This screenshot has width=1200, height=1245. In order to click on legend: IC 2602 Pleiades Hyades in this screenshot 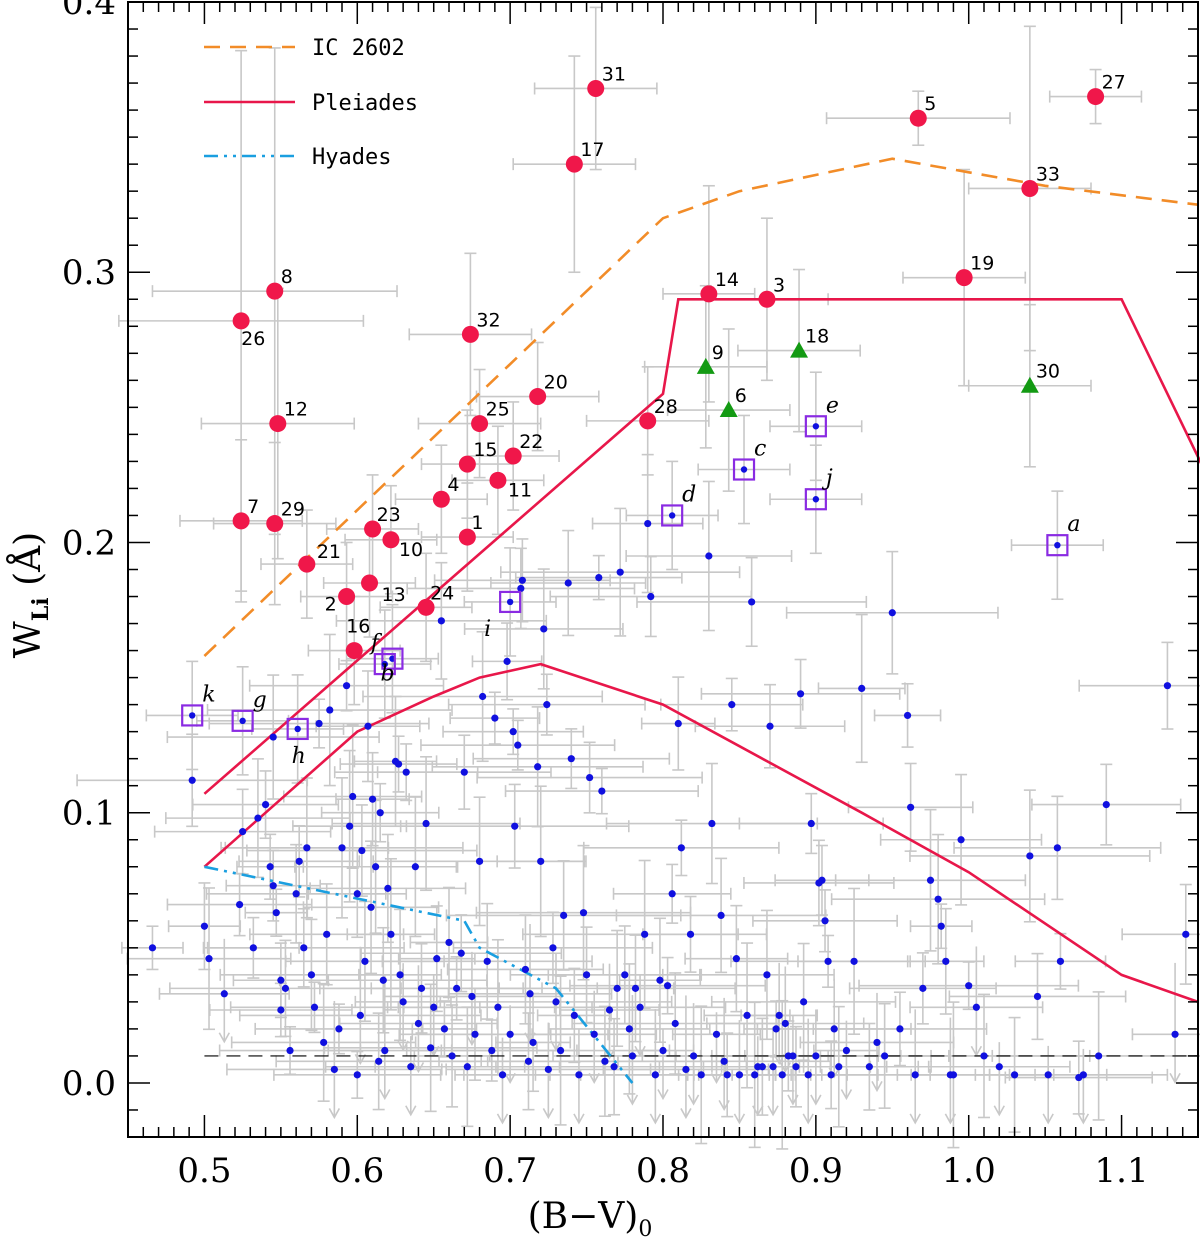, I will do `click(311, 103)`.